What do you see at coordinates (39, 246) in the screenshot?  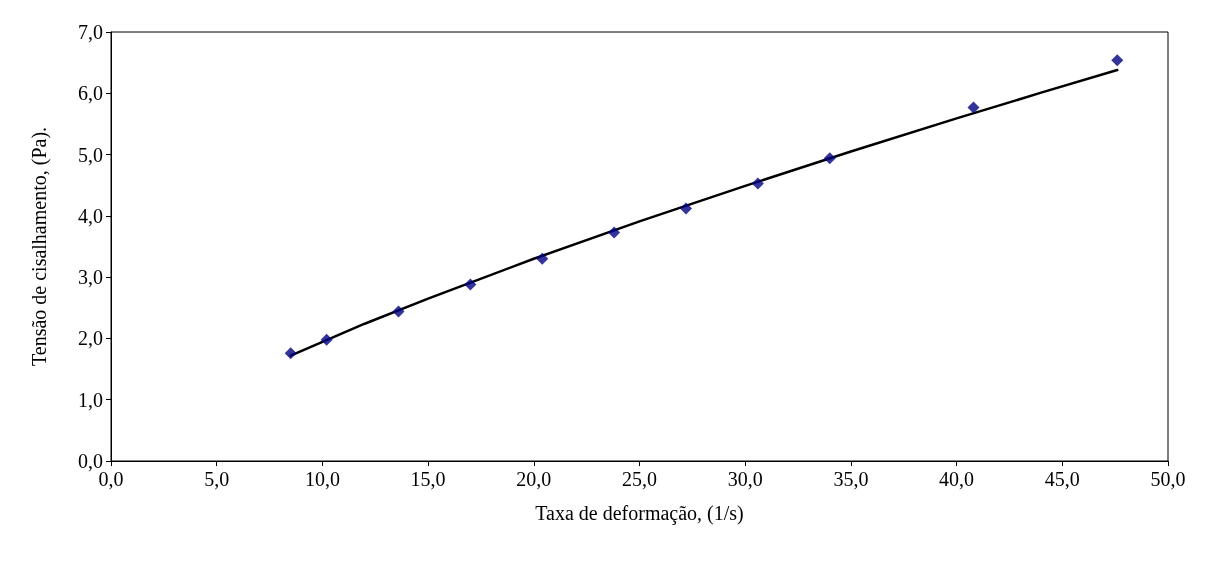 I see `y-axis-title: Tensão de cisalhamento, (Pa).` at bounding box center [39, 246].